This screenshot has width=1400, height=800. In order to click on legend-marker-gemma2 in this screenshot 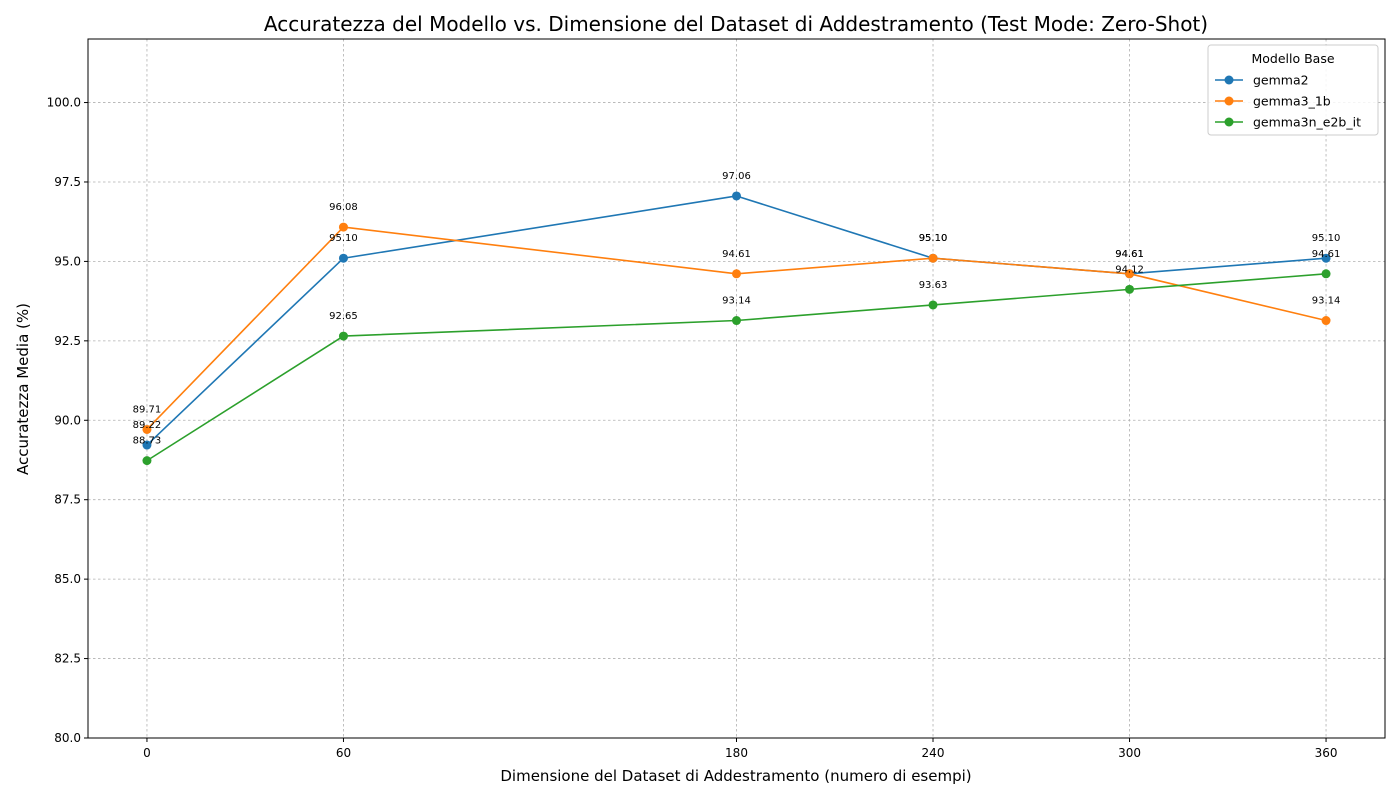, I will do `click(1229, 80)`.